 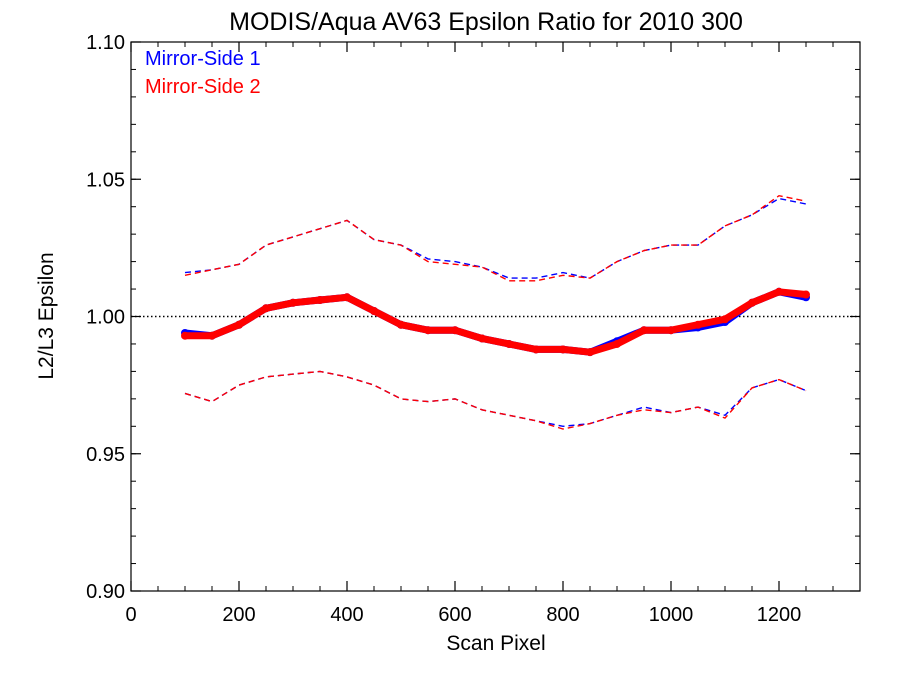 I want to click on x-tick-label: 1200, so click(x=779, y=615).